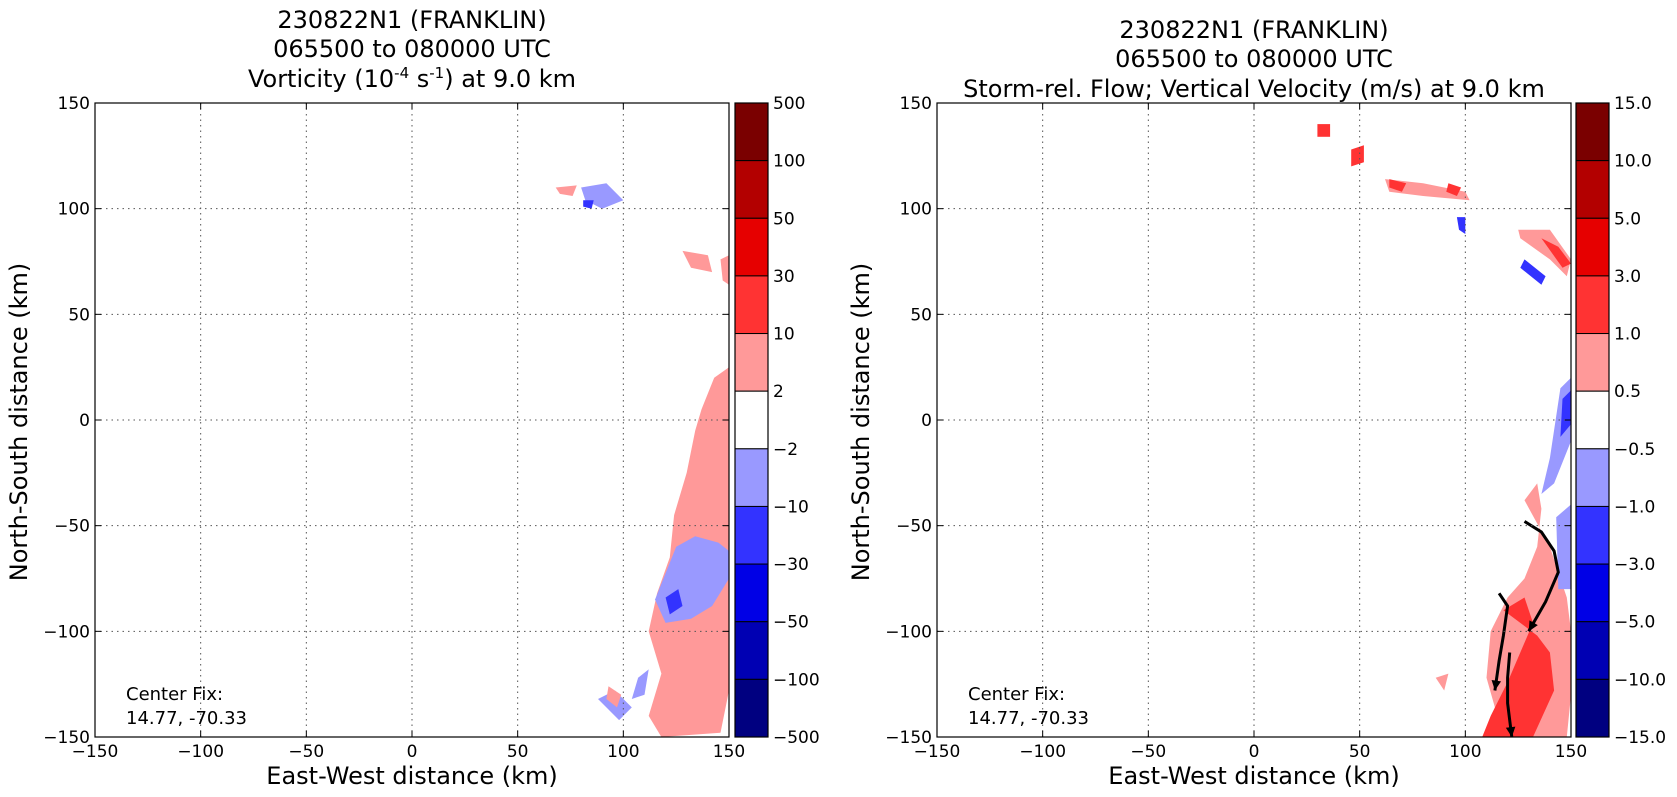 The width and height of the screenshot is (1677, 797). I want to click on velocity-colorbar-label-0: 15.0, so click(1633, 104).